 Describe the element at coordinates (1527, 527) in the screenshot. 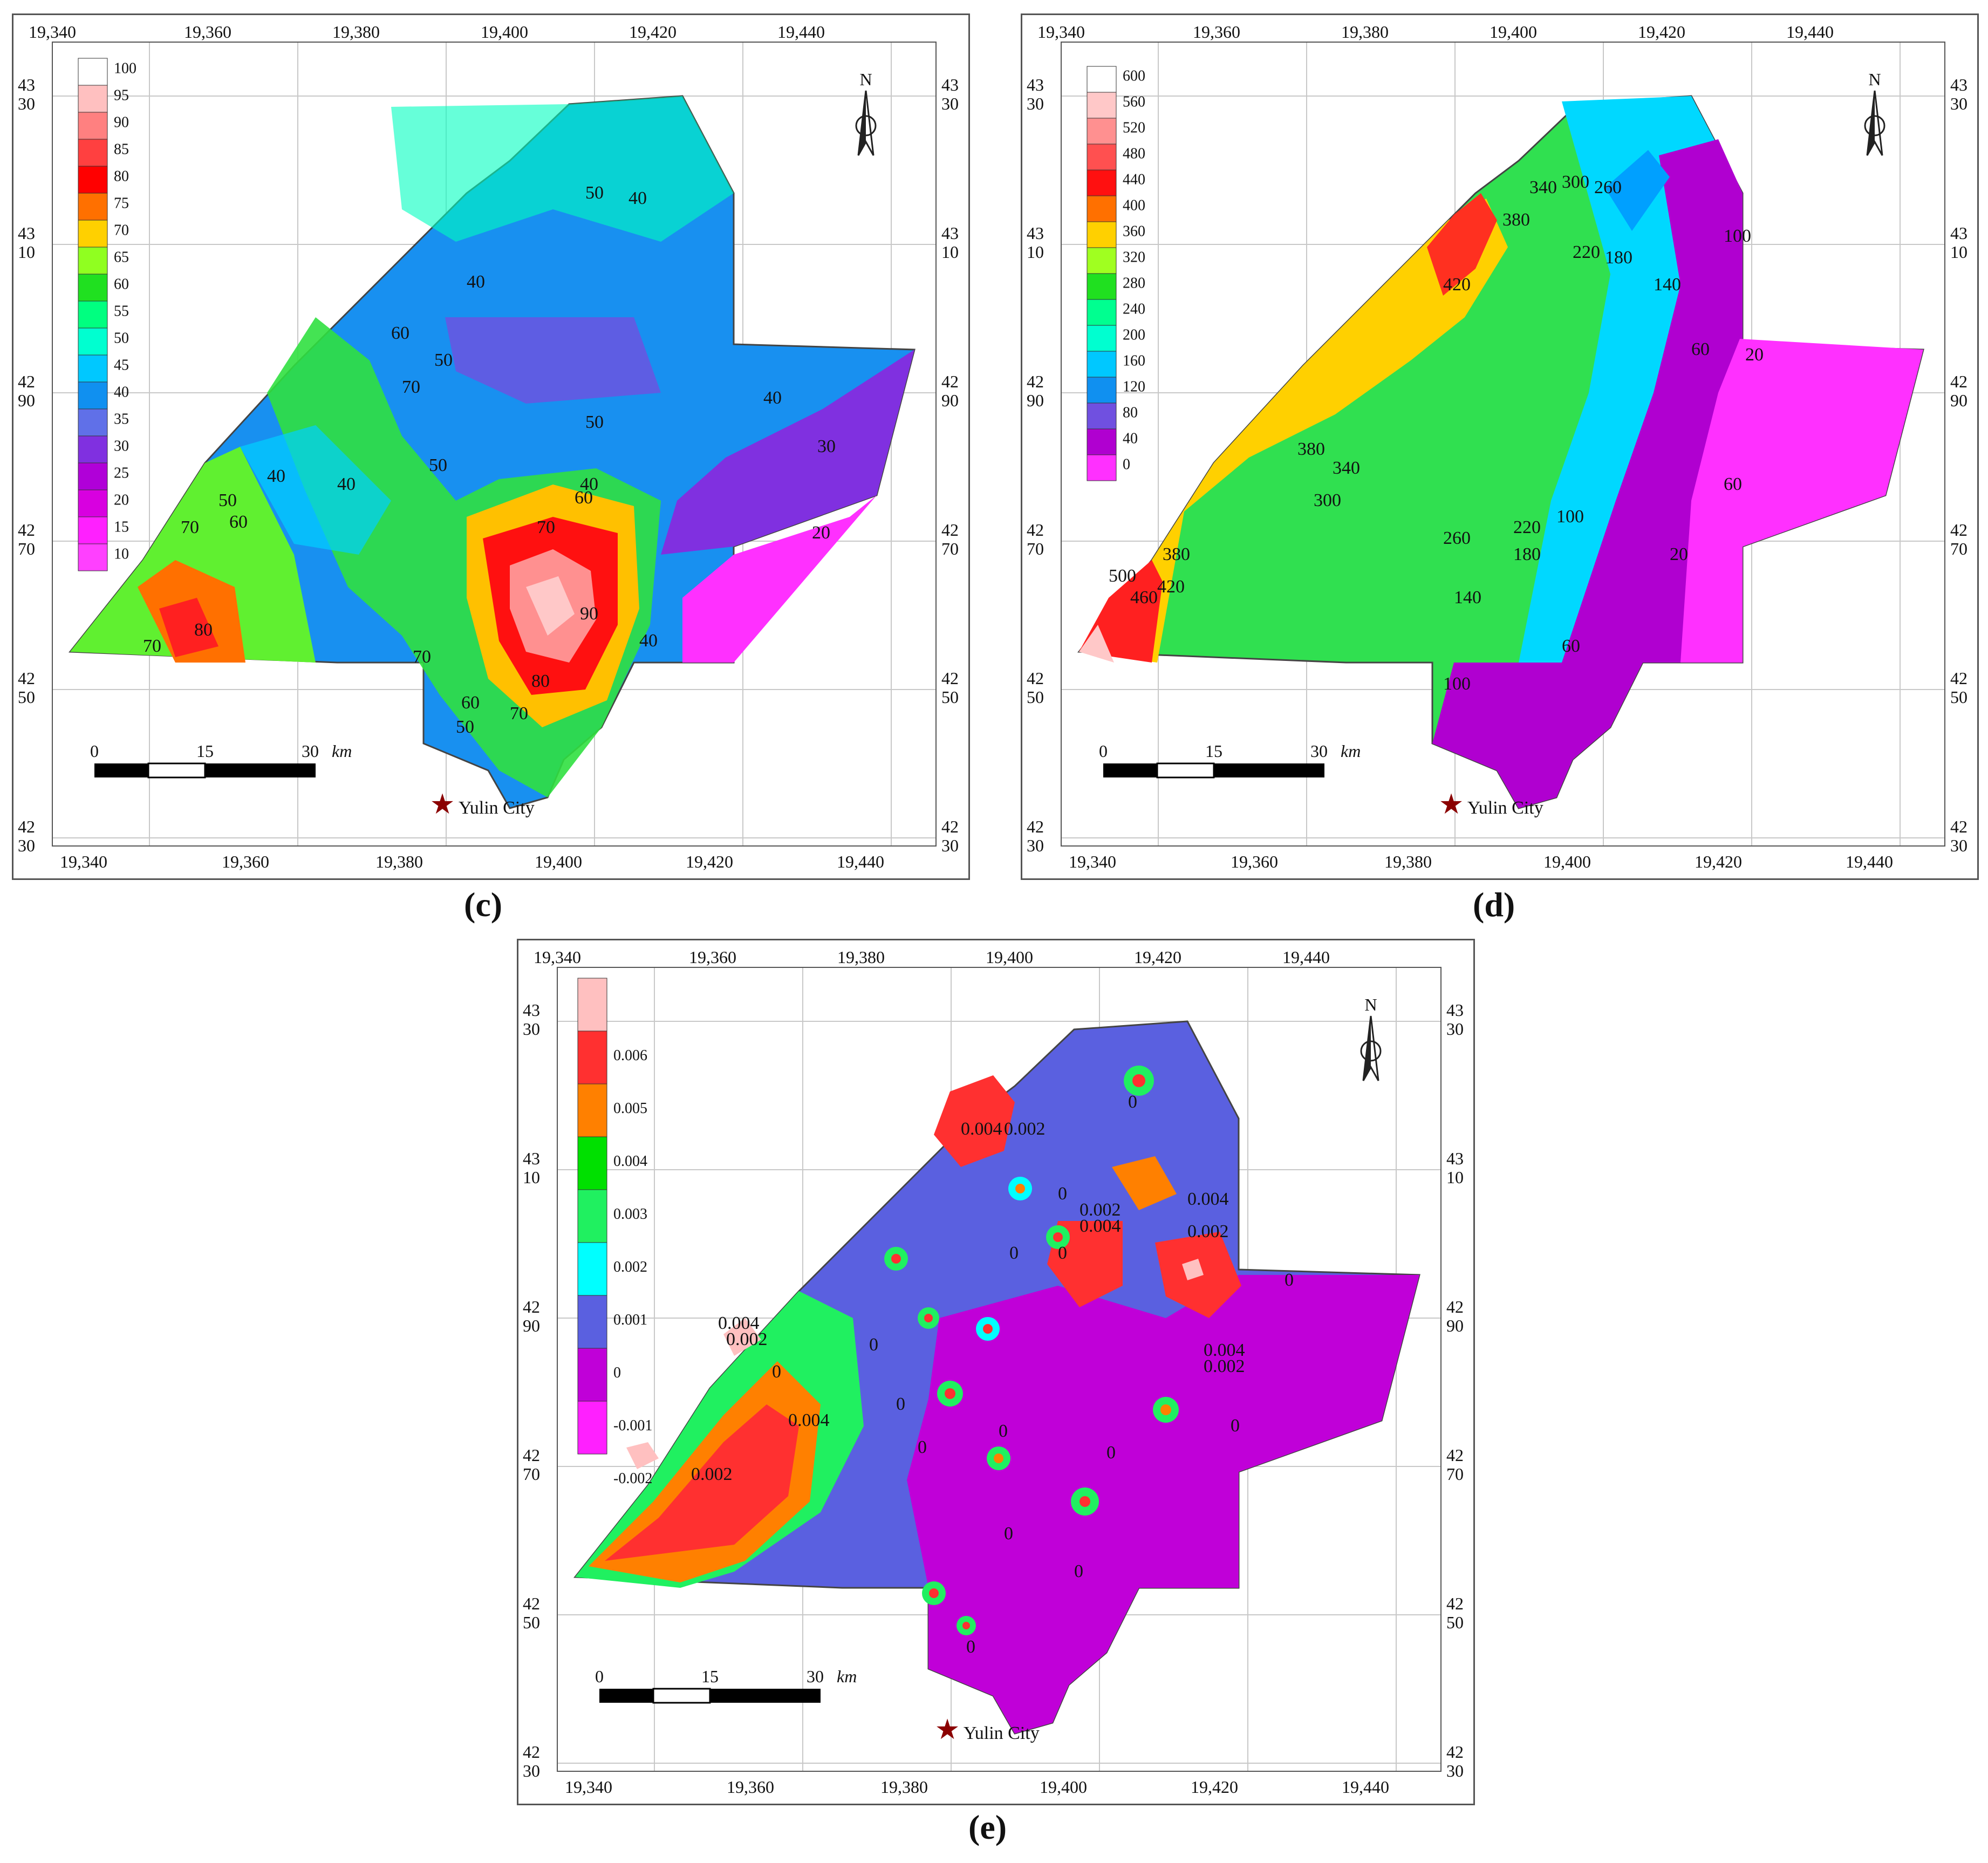

I see `contour-label: 220` at that location.